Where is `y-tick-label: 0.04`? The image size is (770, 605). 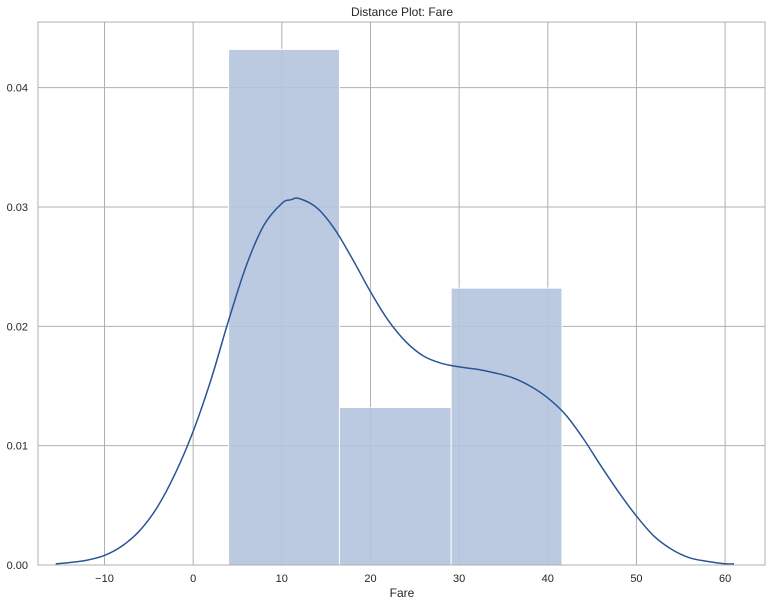 y-tick-label: 0.04 is located at coordinates (17, 89).